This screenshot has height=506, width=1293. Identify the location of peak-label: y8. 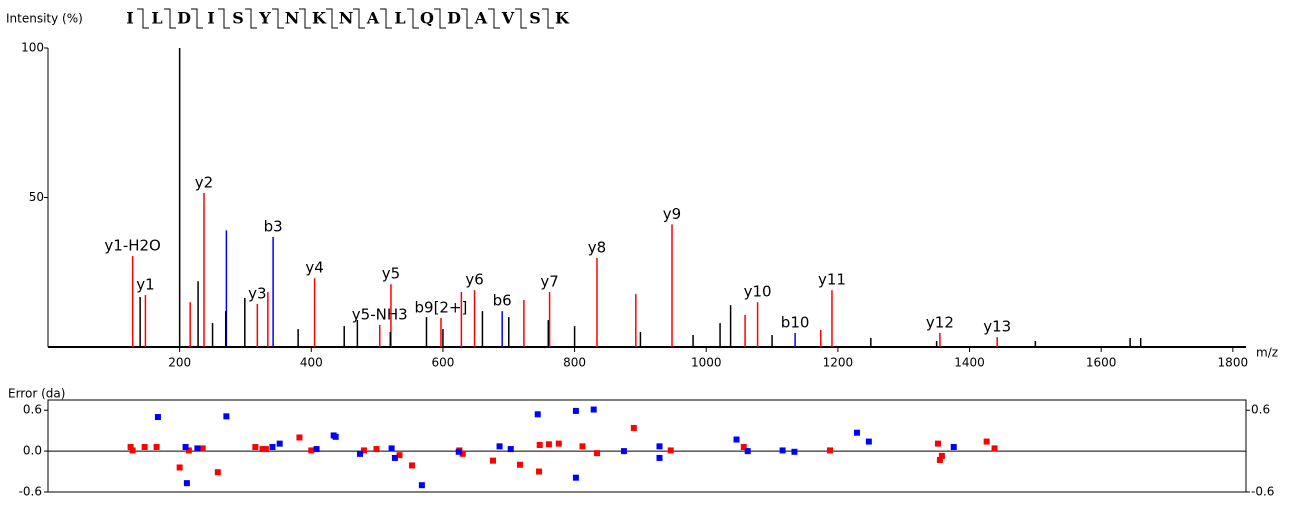
(597, 247).